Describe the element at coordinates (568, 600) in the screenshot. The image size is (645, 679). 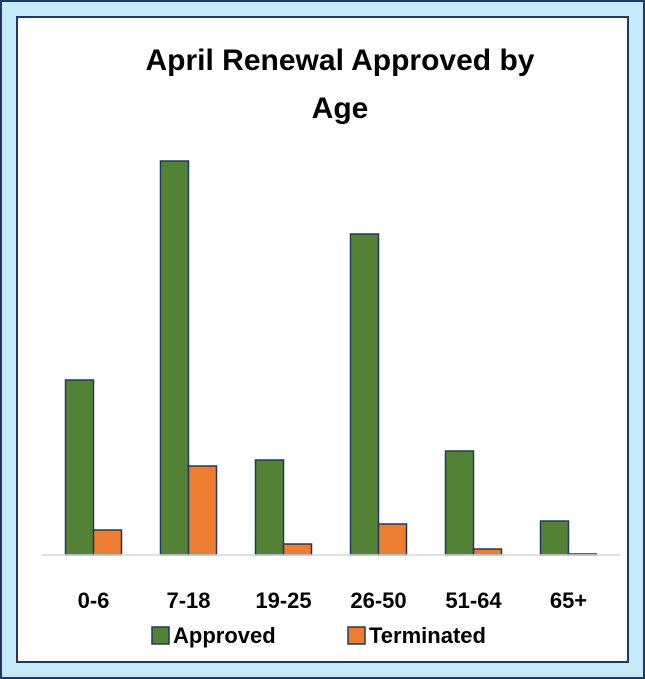
I see `x-tick-label: 65+` at that location.